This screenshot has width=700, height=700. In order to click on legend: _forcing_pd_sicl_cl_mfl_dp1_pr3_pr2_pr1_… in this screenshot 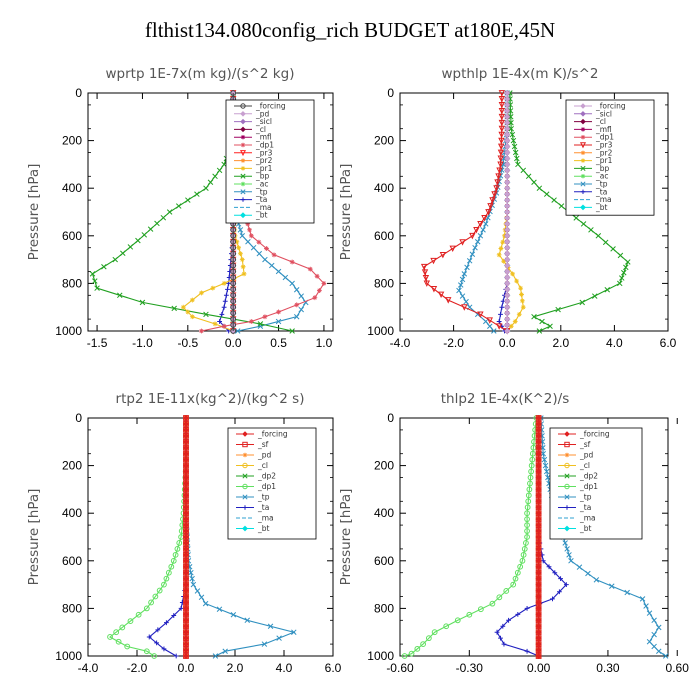, I will do `click(270, 161)`.